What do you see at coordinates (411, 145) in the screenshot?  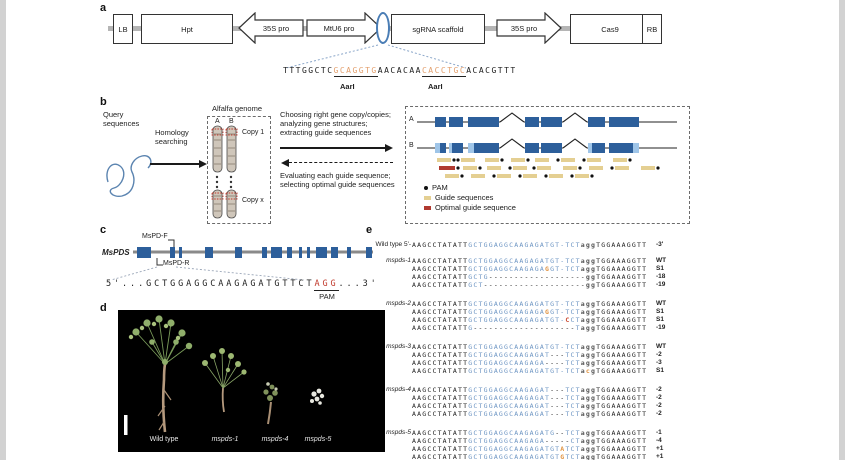 I see `gene-b-label: B` at bounding box center [411, 145].